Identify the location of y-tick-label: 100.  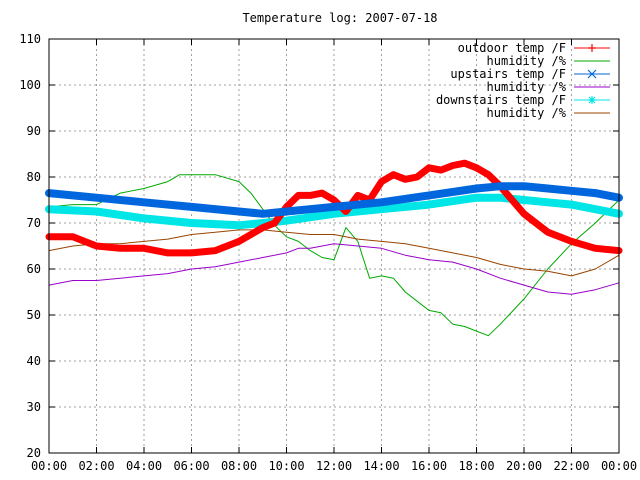
(30, 85).